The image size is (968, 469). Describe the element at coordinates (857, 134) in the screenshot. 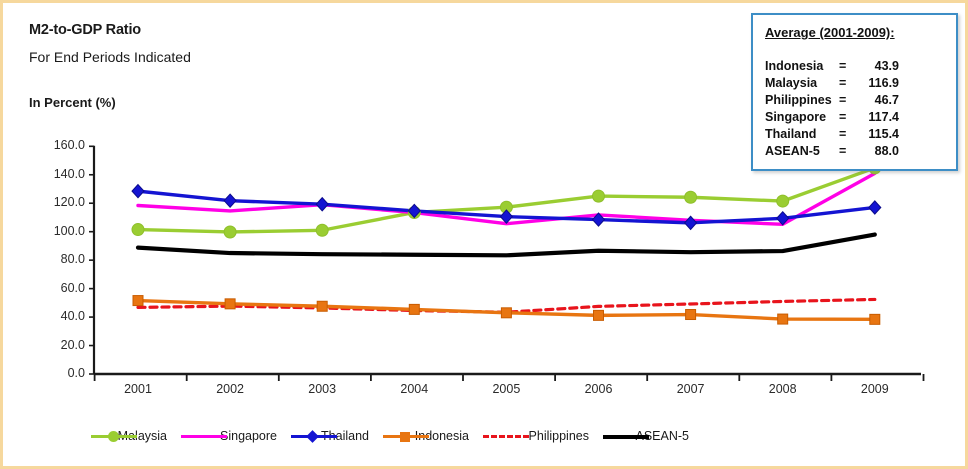

I see `average-row: Thailand = 115.4` at that location.